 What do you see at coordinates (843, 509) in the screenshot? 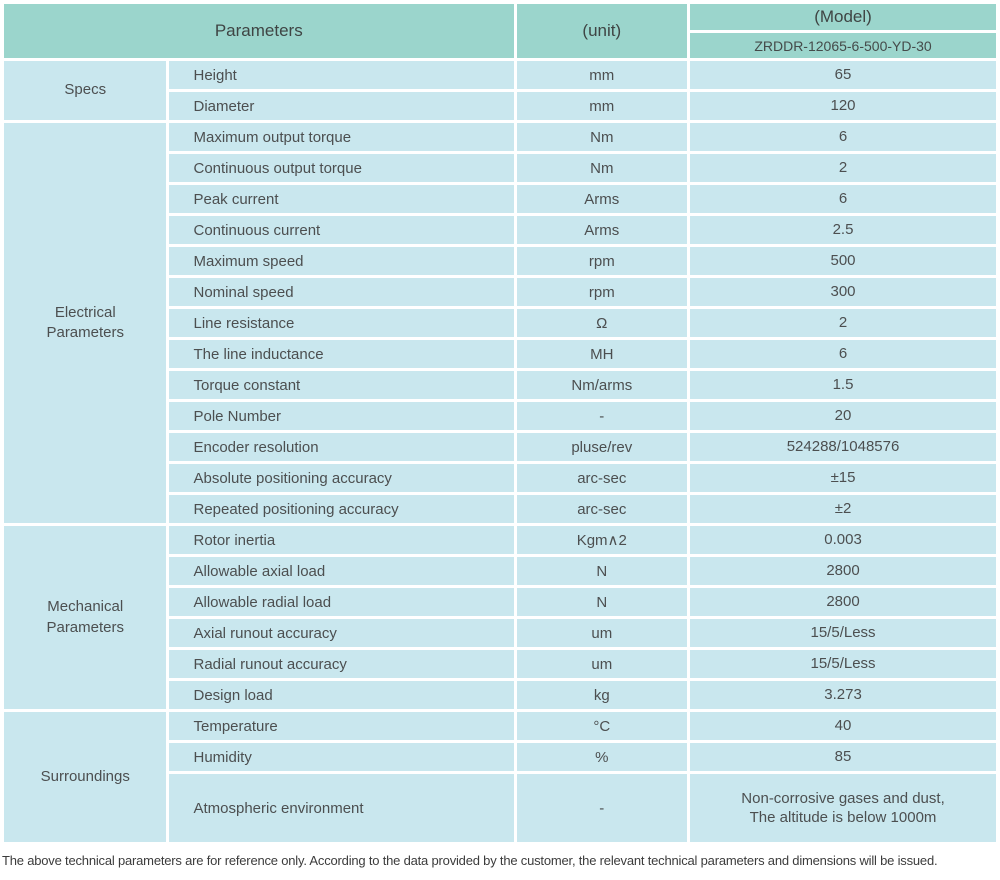
I see `value-cell: ±2` at bounding box center [843, 509].